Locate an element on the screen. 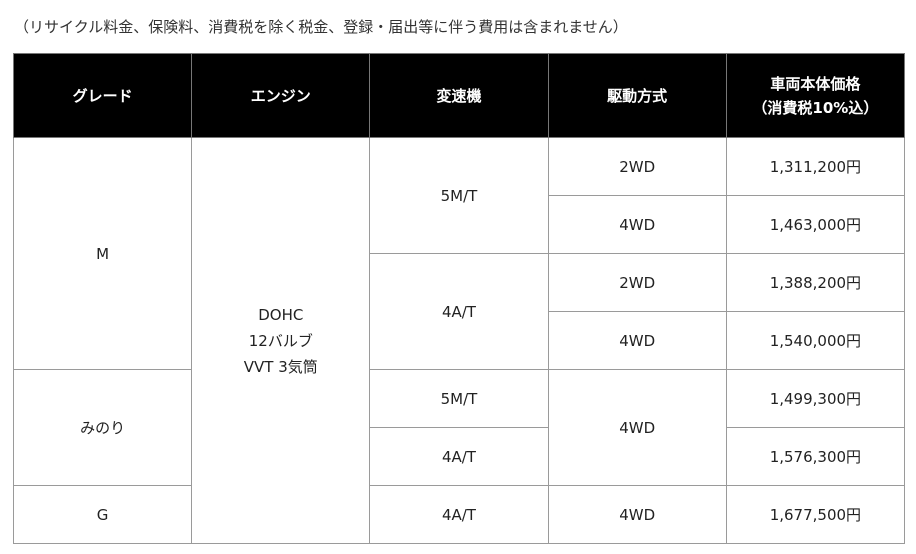 This screenshot has height=554, width=916. table-row: G 4A/T 4WD 1,677,500円 is located at coordinates (459, 514).